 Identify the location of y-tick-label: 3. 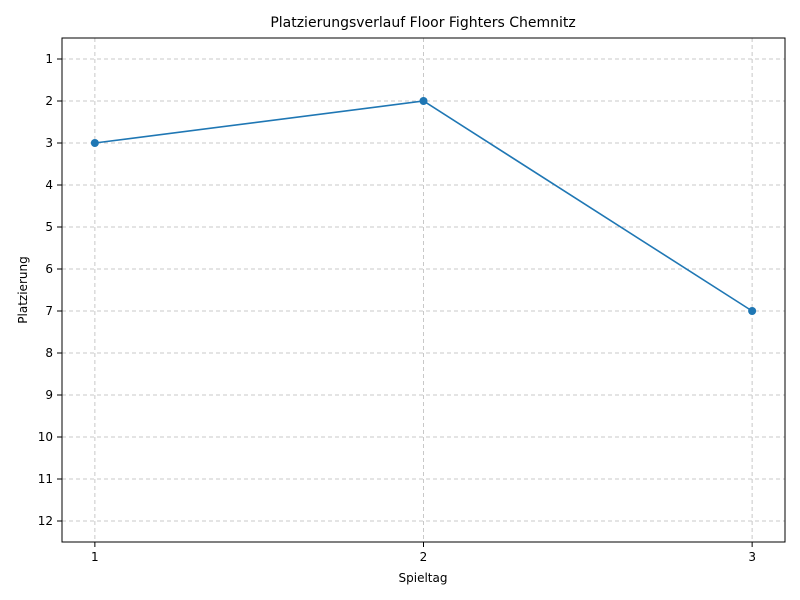
(49, 143).